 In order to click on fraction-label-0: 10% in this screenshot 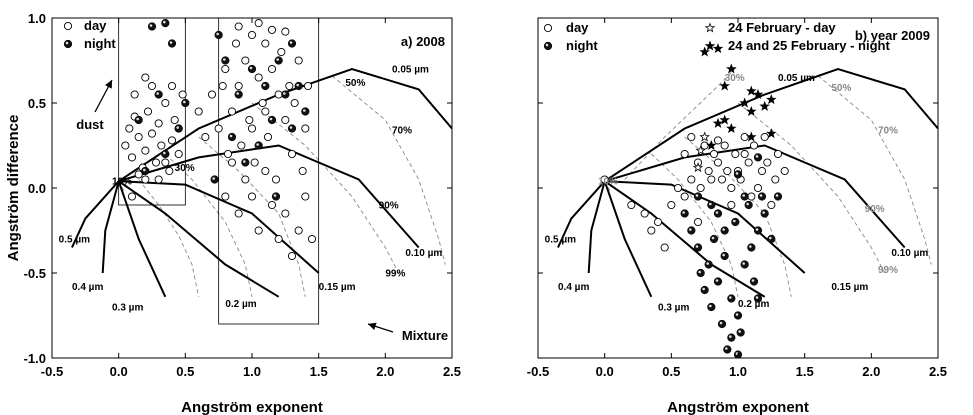, I will do `click(608, 182)`.